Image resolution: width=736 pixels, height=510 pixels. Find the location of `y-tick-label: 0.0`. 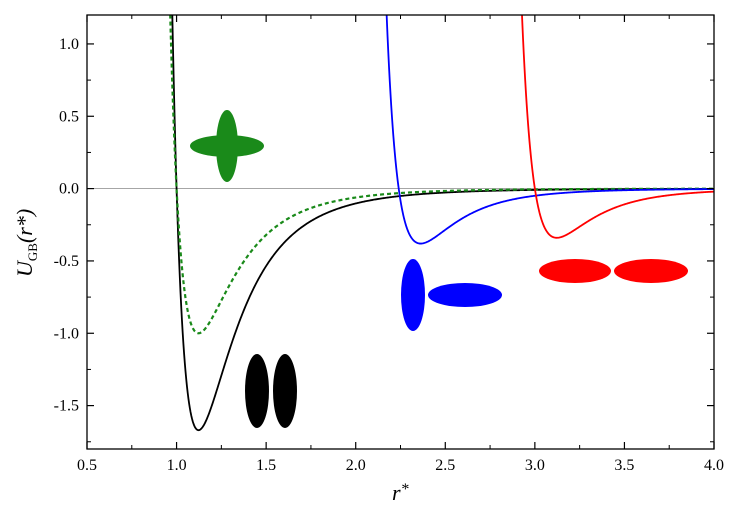

y-tick-label: 0.0 is located at coordinates (69, 189).